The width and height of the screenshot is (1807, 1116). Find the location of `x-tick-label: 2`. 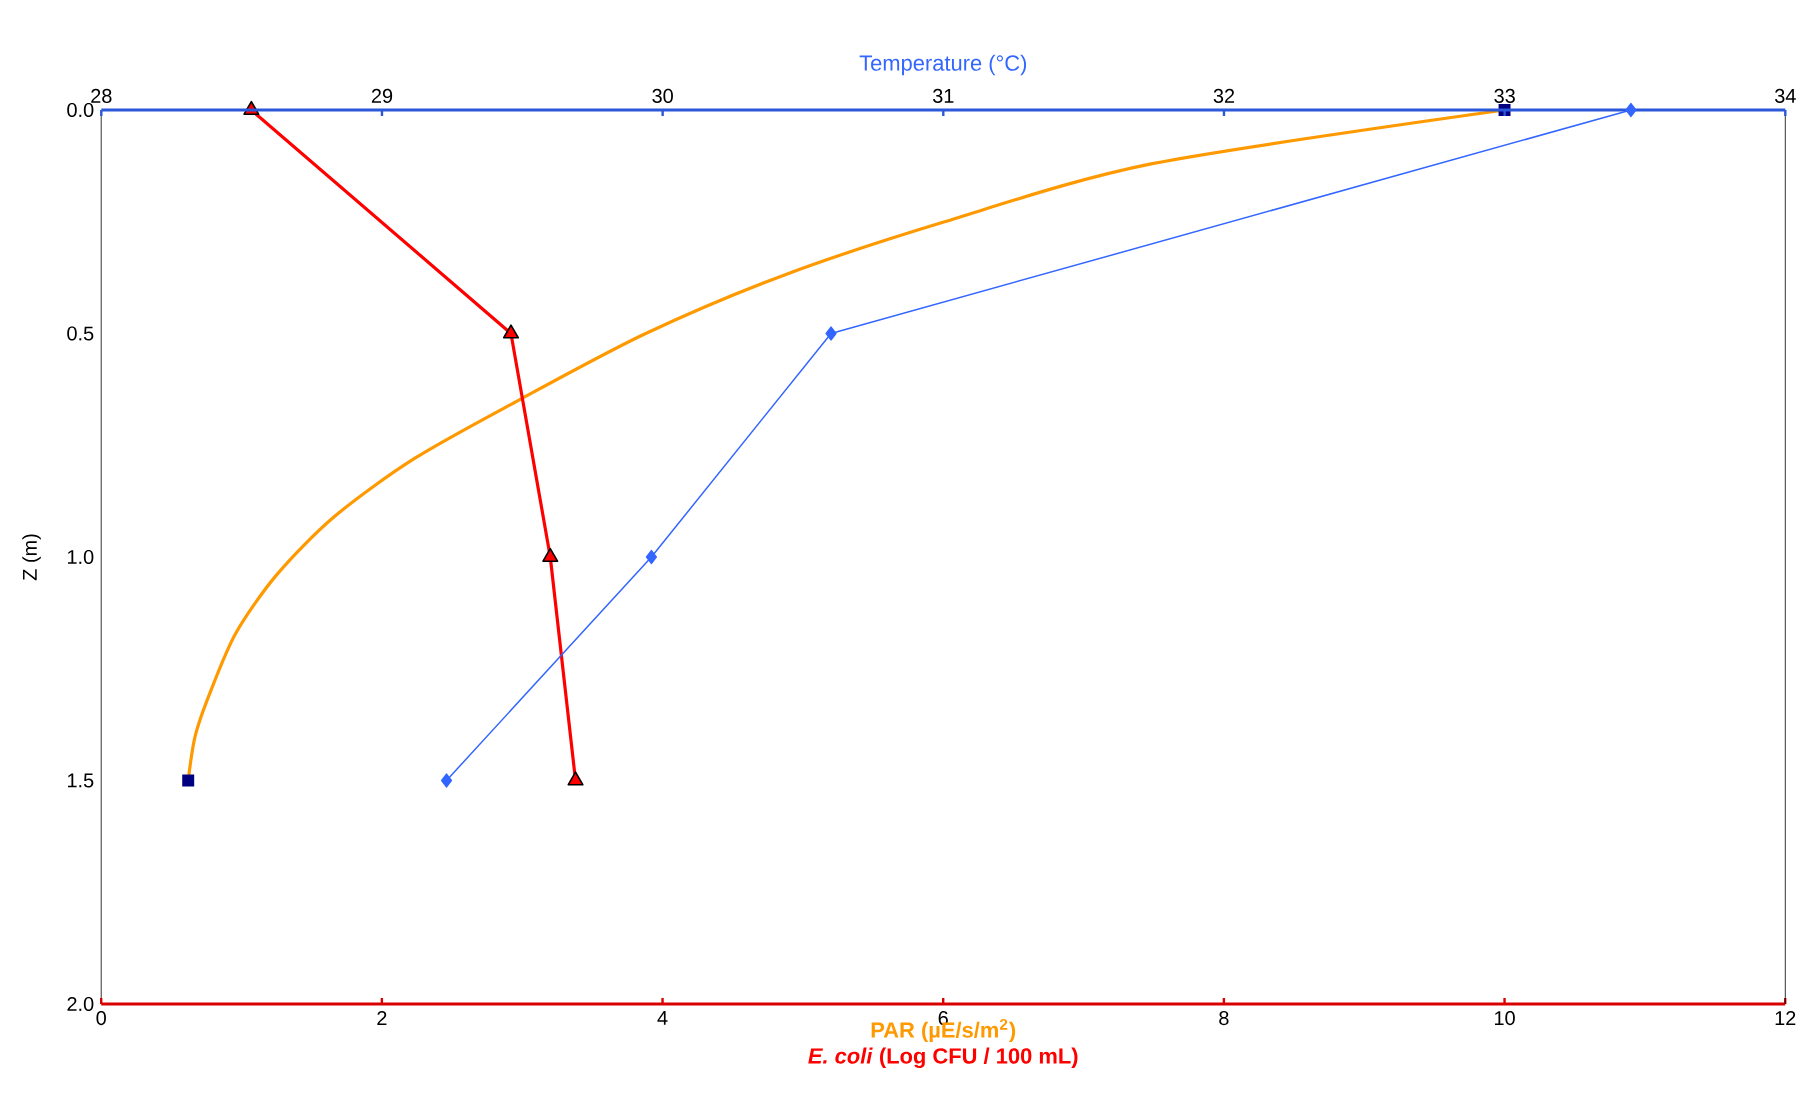

x-tick-label: 2 is located at coordinates (382, 1018).